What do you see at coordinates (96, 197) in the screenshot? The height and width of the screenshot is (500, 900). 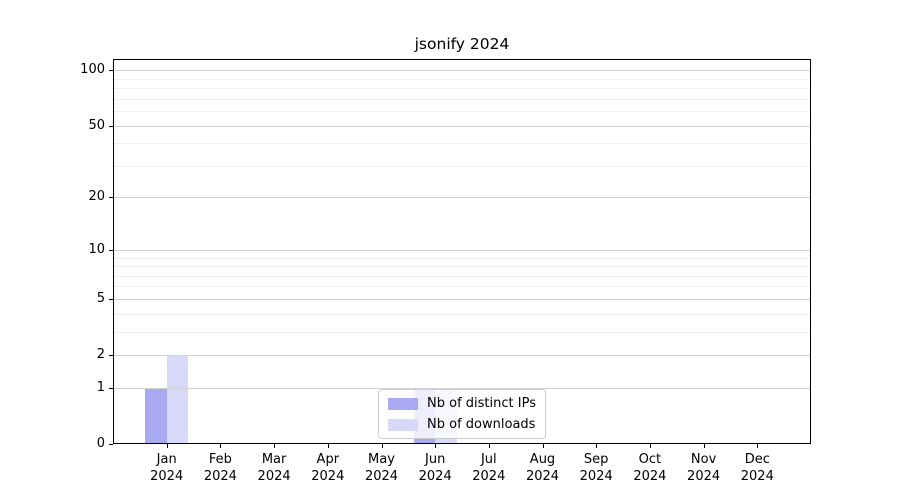 I see `y-tick-label: 20` at bounding box center [96, 197].